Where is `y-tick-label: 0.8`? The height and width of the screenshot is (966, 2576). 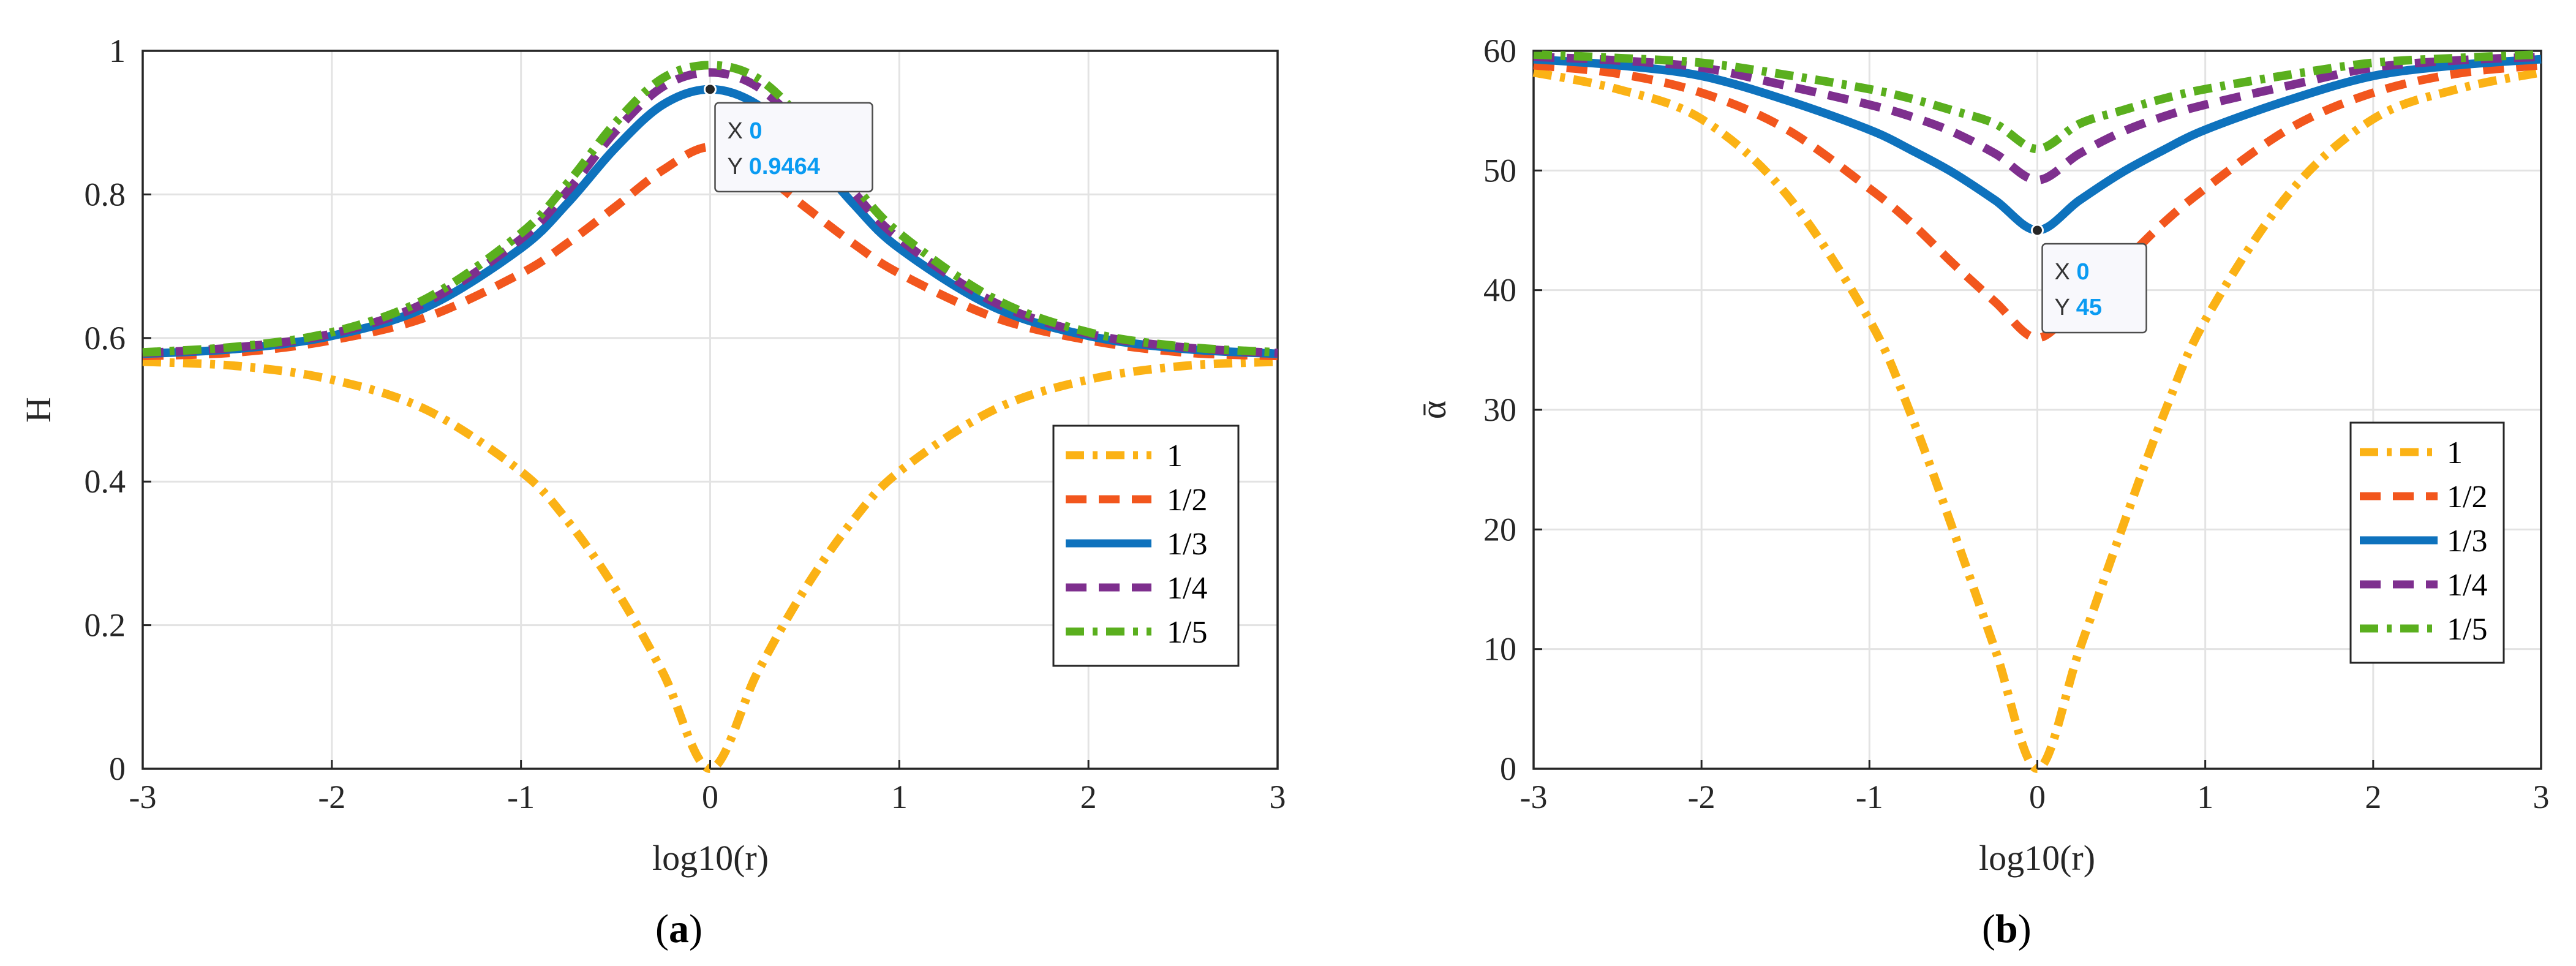 y-tick-label: 0.8 is located at coordinates (105, 194).